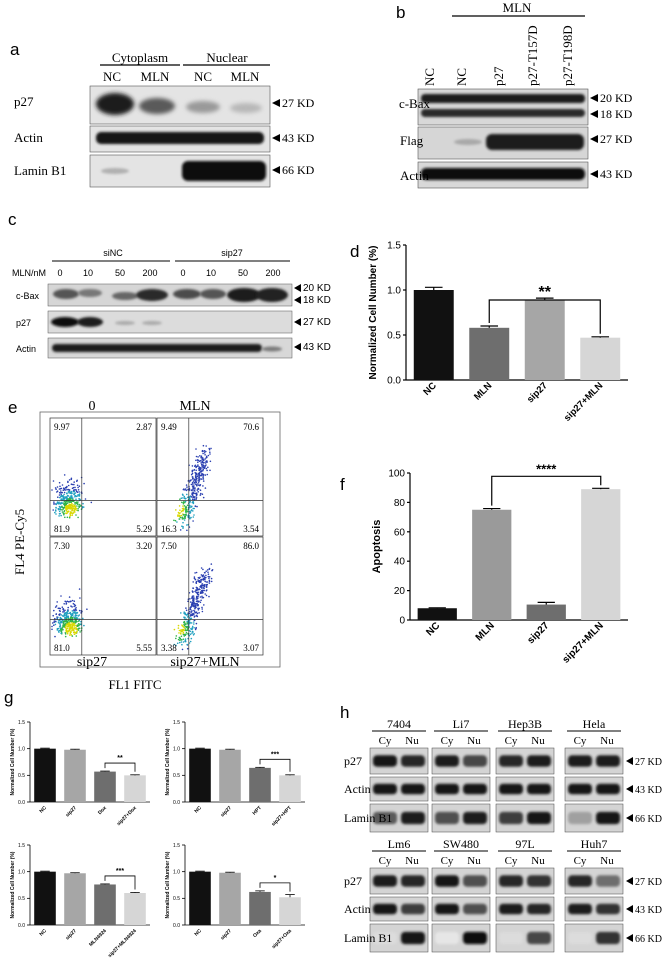  I want to click on y-tick-label: 1.5, so click(176, 723).